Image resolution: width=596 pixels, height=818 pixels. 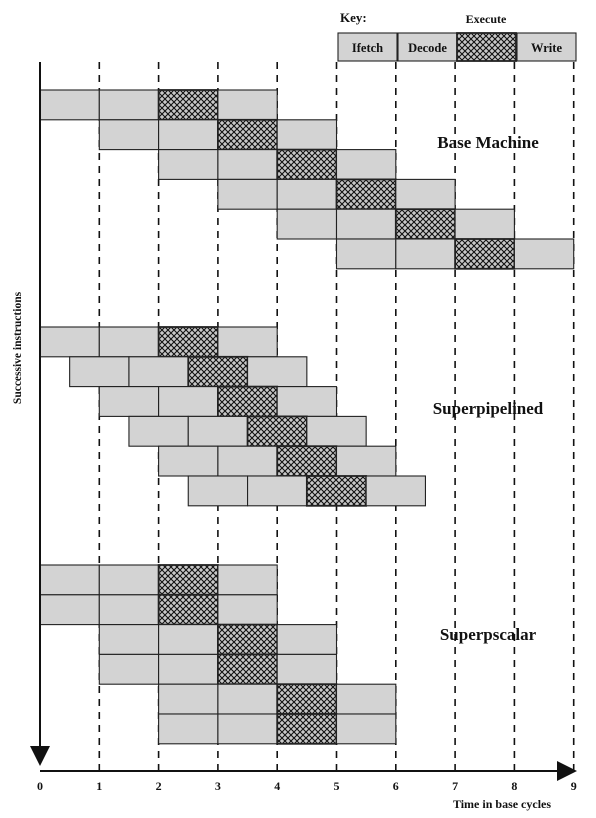 What do you see at coordinates (99, 786) in the screenshot?
I see `x-tick-label: 1` at bounding box center [99, 786].